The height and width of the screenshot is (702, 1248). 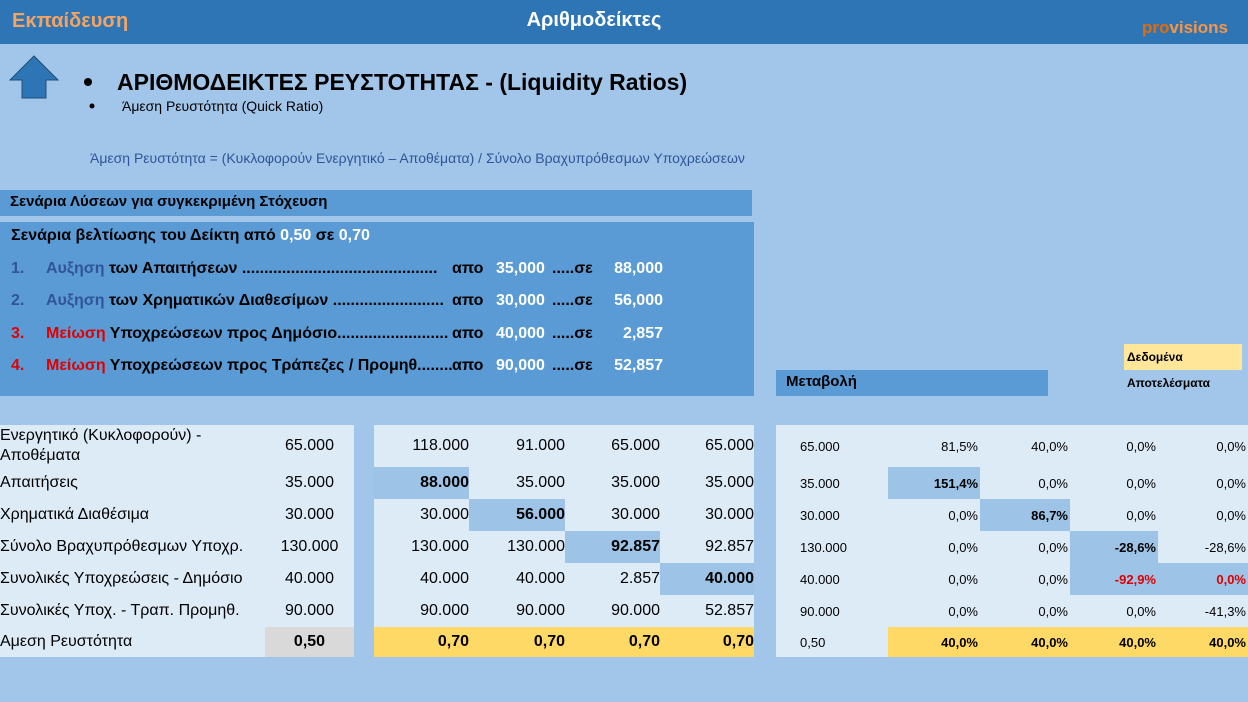 I want to click on change-value: 81,5%, so click(x=959, y=446).